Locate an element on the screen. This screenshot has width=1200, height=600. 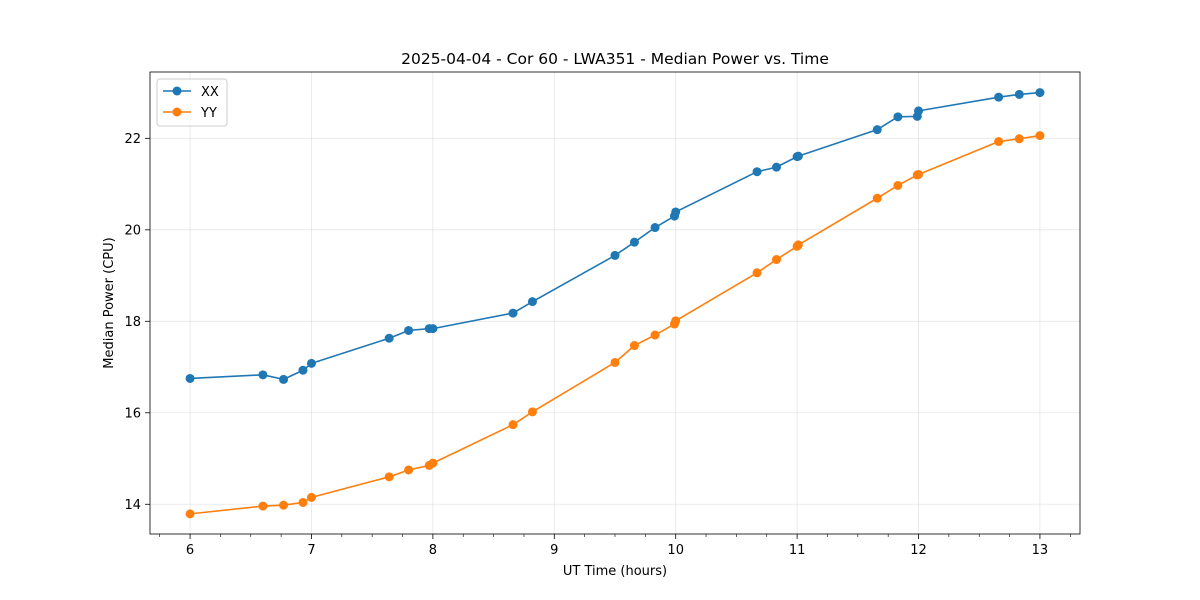
legend-label-xx: XX is located at coordinates (210, 92).